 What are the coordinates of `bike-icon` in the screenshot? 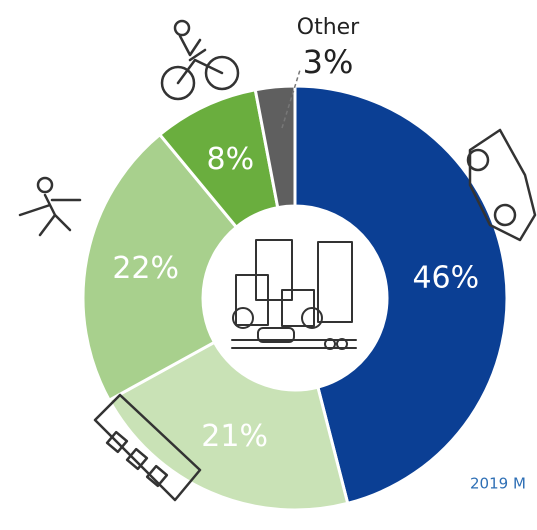 It's located at (200, 60).